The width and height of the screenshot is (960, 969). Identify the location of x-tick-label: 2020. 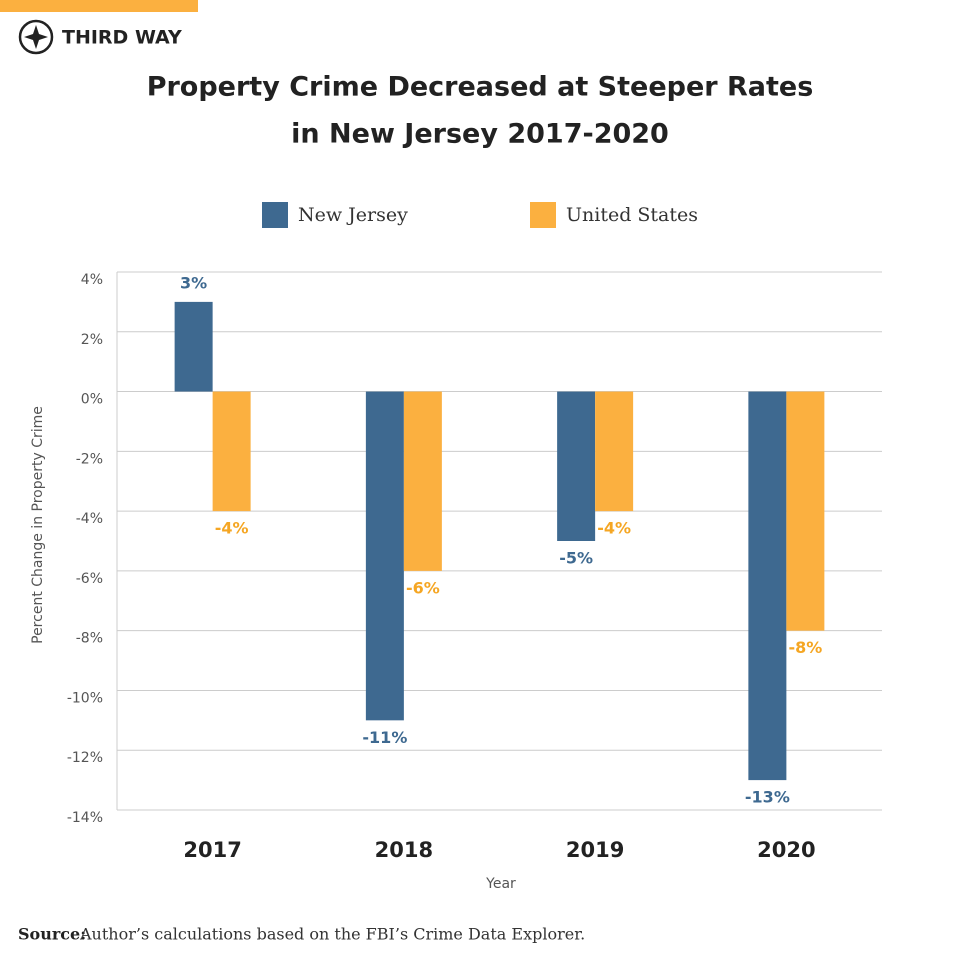
(786, 850).